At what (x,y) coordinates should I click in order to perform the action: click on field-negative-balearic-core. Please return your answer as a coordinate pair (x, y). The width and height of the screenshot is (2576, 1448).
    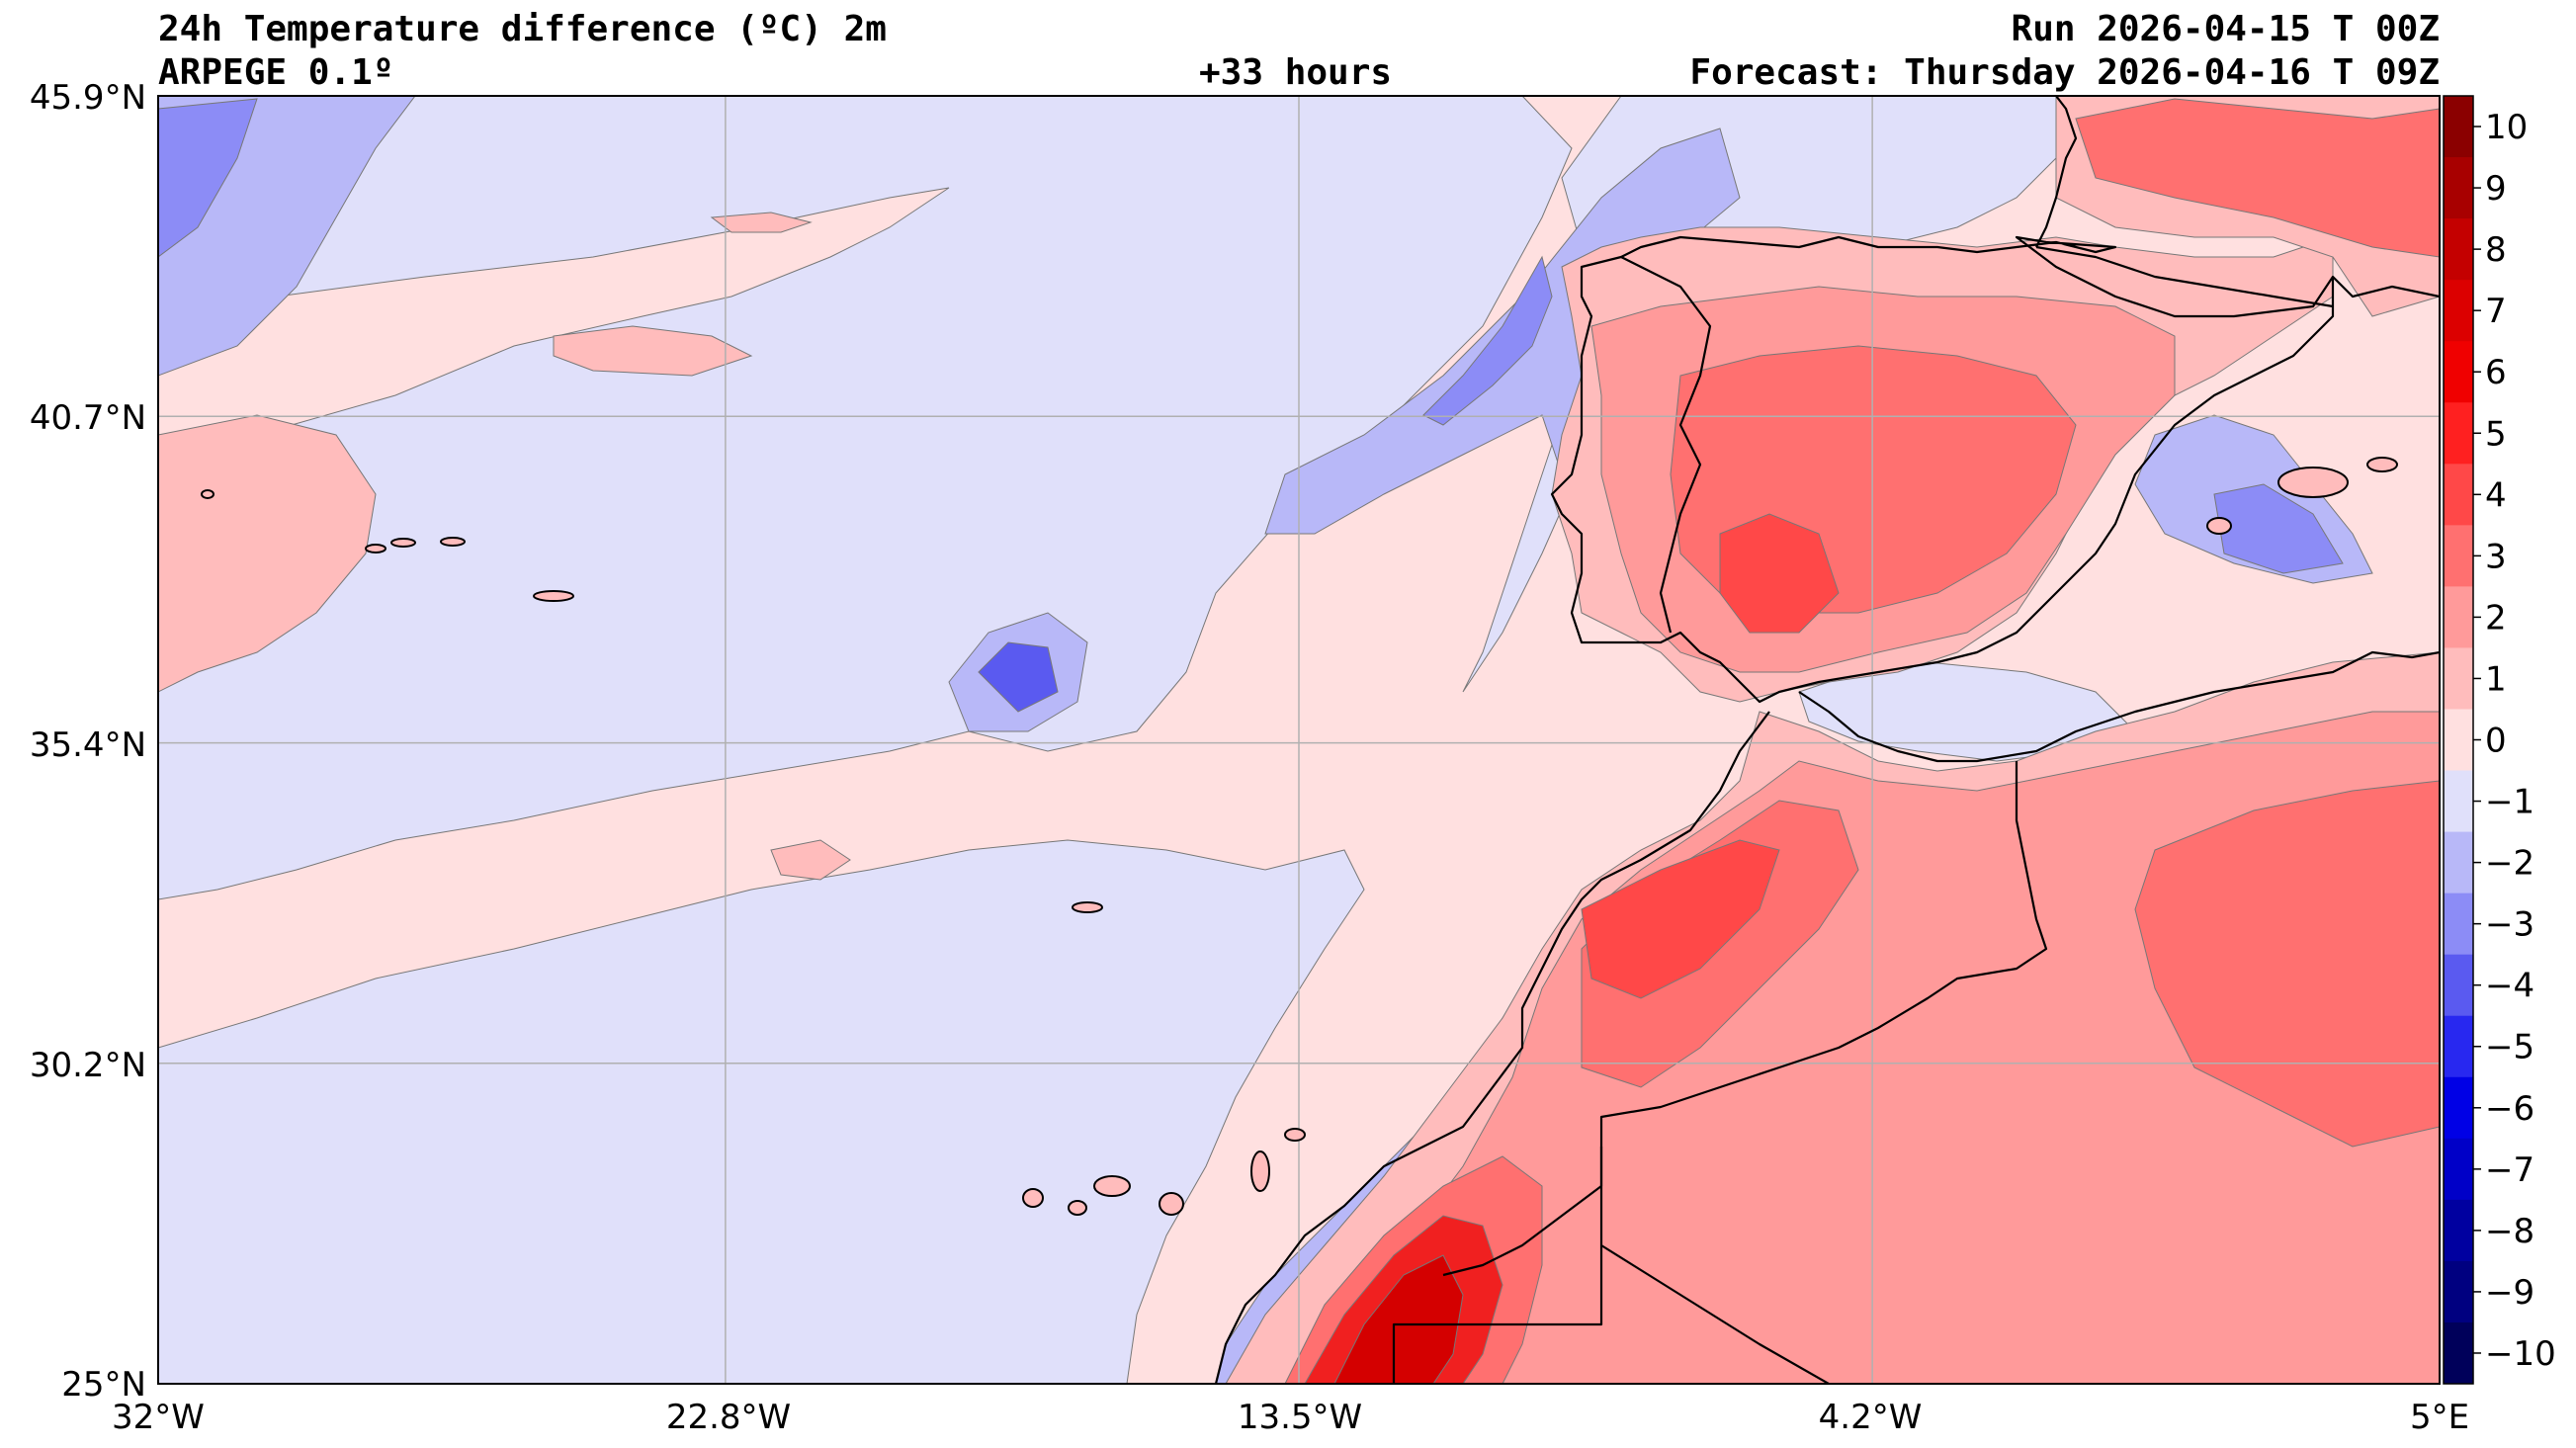
    Looking at the image, I should click on (2278, 528).